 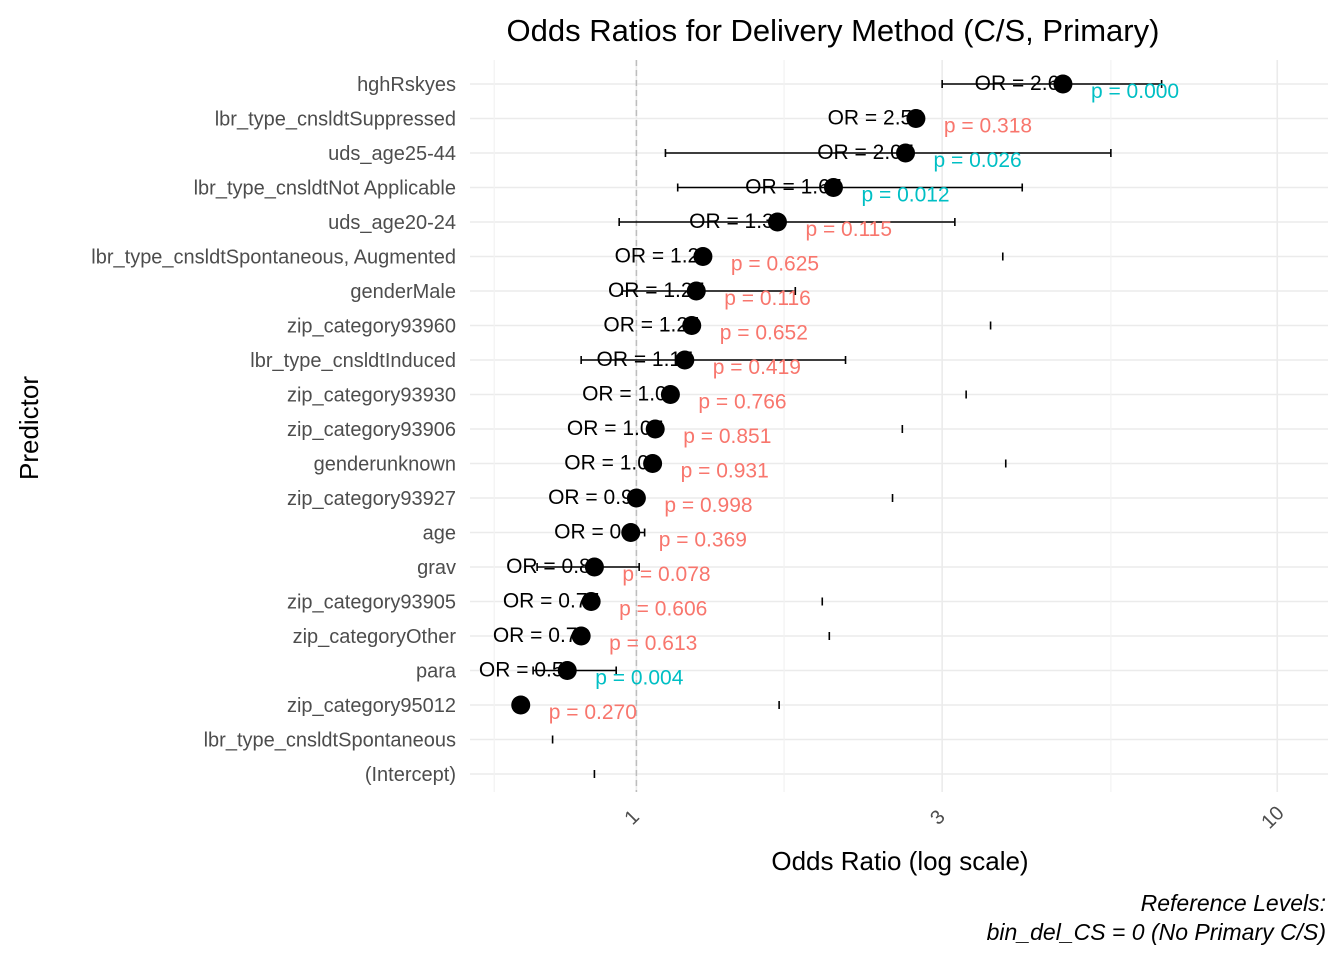 What do you see at coordinates (663, 609) in the screenshot?
I see `p-value-label: p = 0.606` at bounding box center [663, 609].